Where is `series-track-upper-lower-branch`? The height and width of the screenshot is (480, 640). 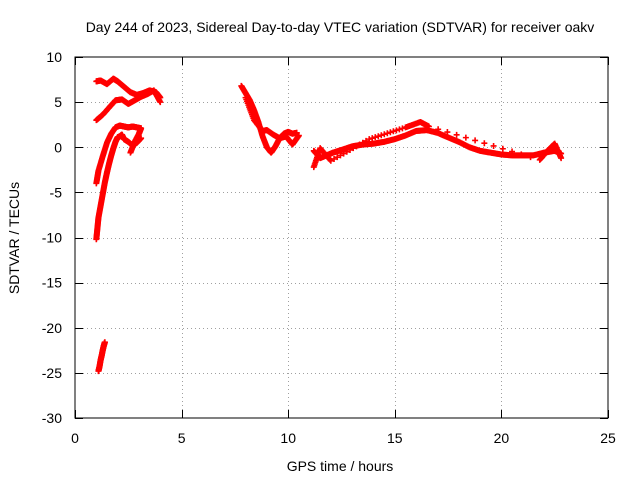 series-track-upper-lower-branch is located at coordinates (128, 105).